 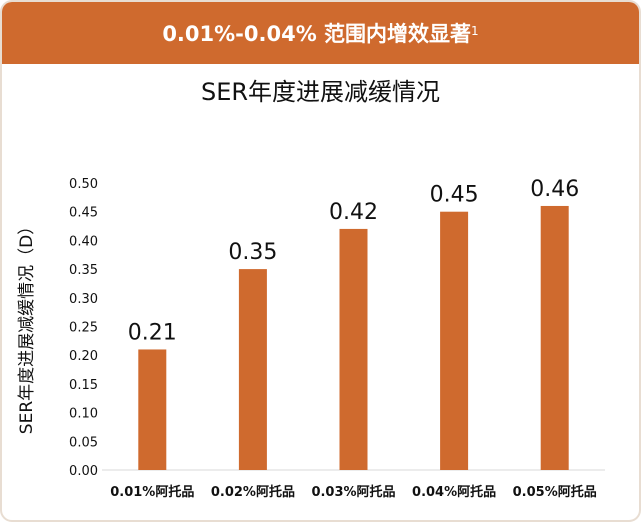 I want to click on x-tick-label: 0.05%阿托品, so click(x=555, y=492).